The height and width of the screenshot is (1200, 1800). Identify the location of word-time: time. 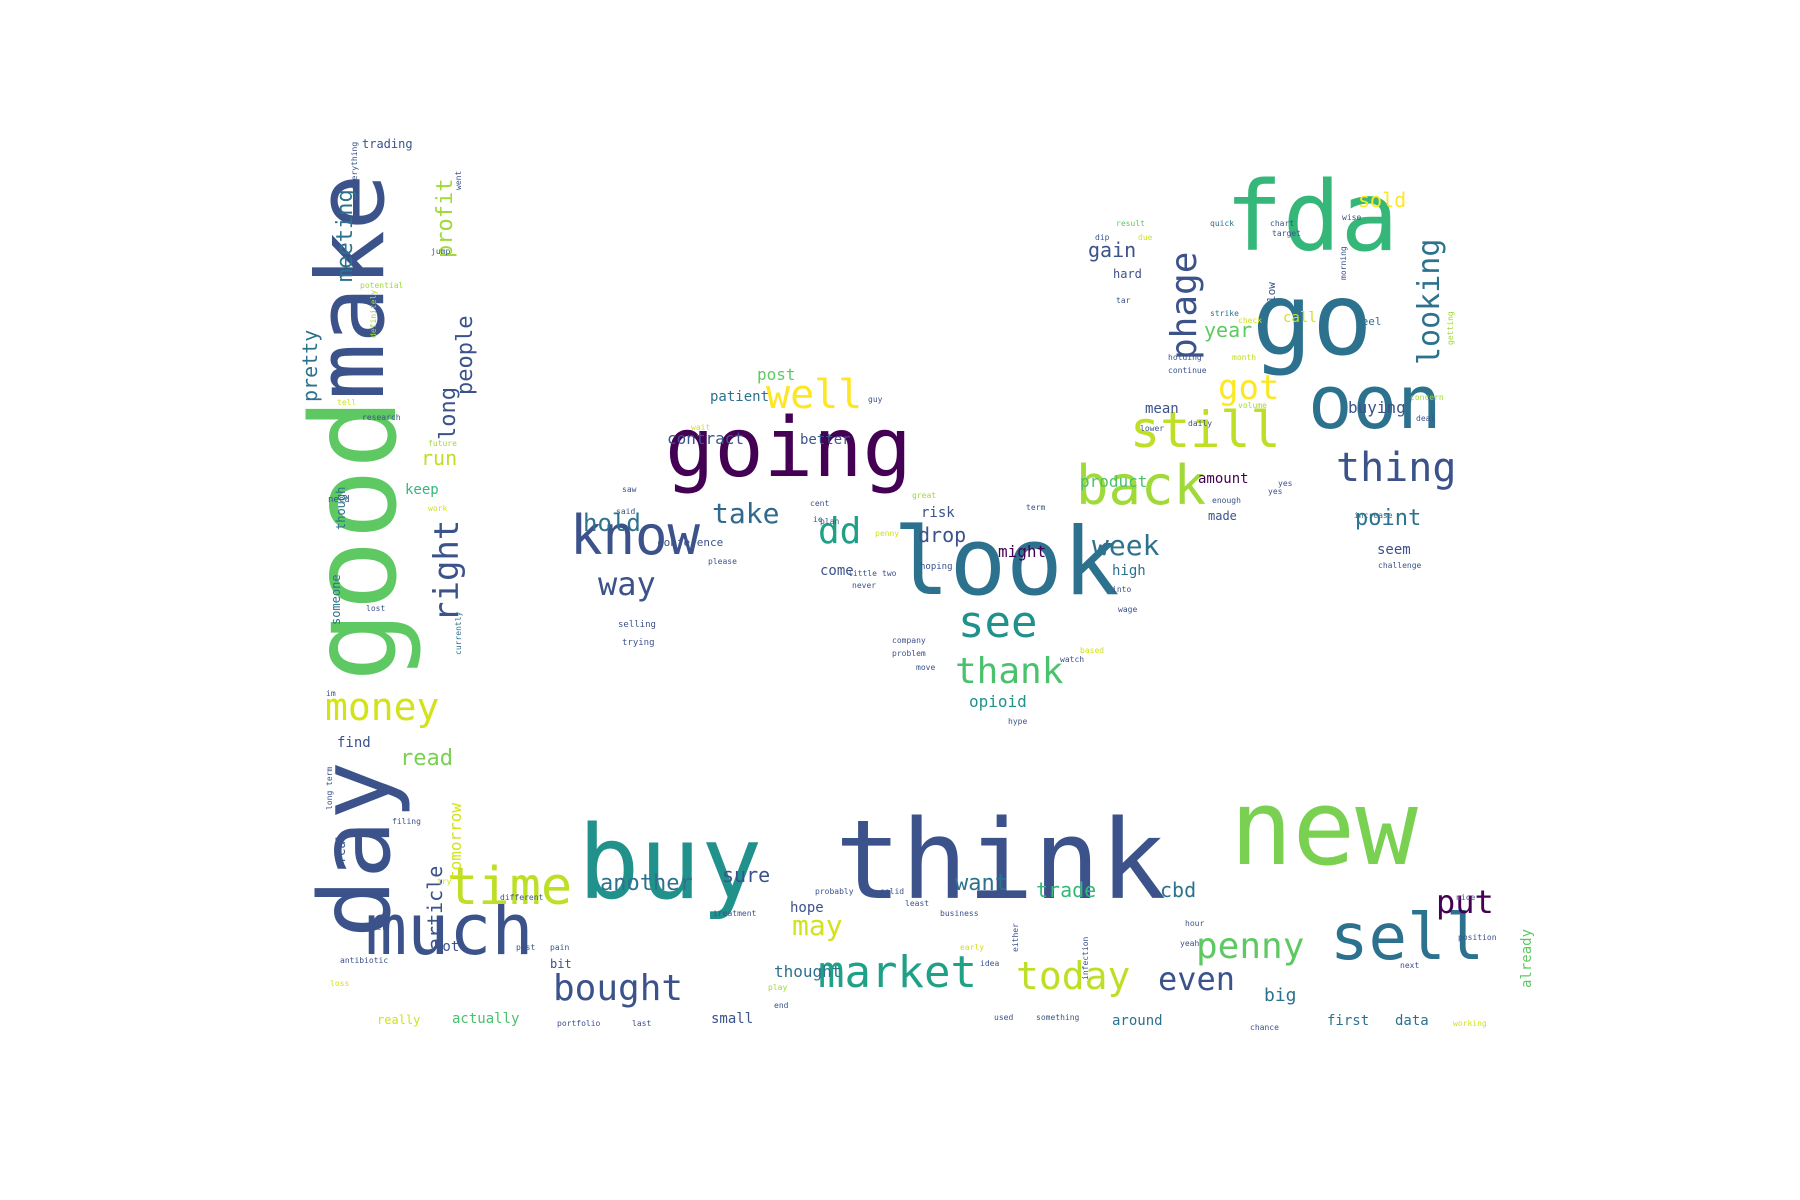
(510, 887).